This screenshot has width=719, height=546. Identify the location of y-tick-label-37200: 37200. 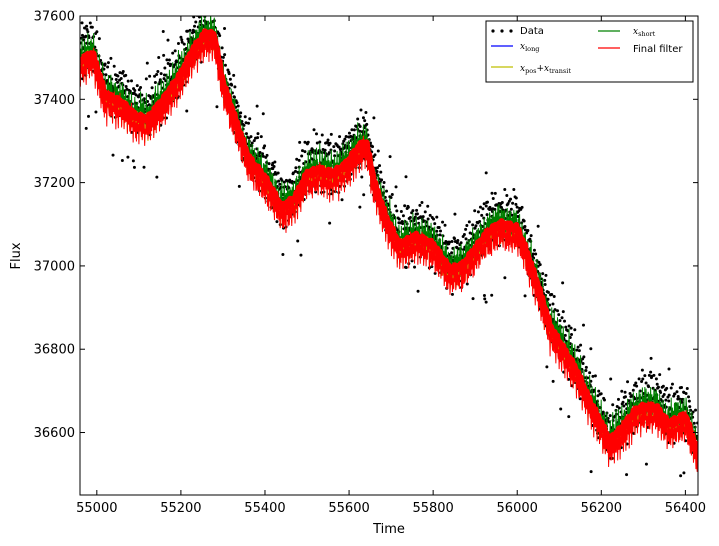
(54, 183).